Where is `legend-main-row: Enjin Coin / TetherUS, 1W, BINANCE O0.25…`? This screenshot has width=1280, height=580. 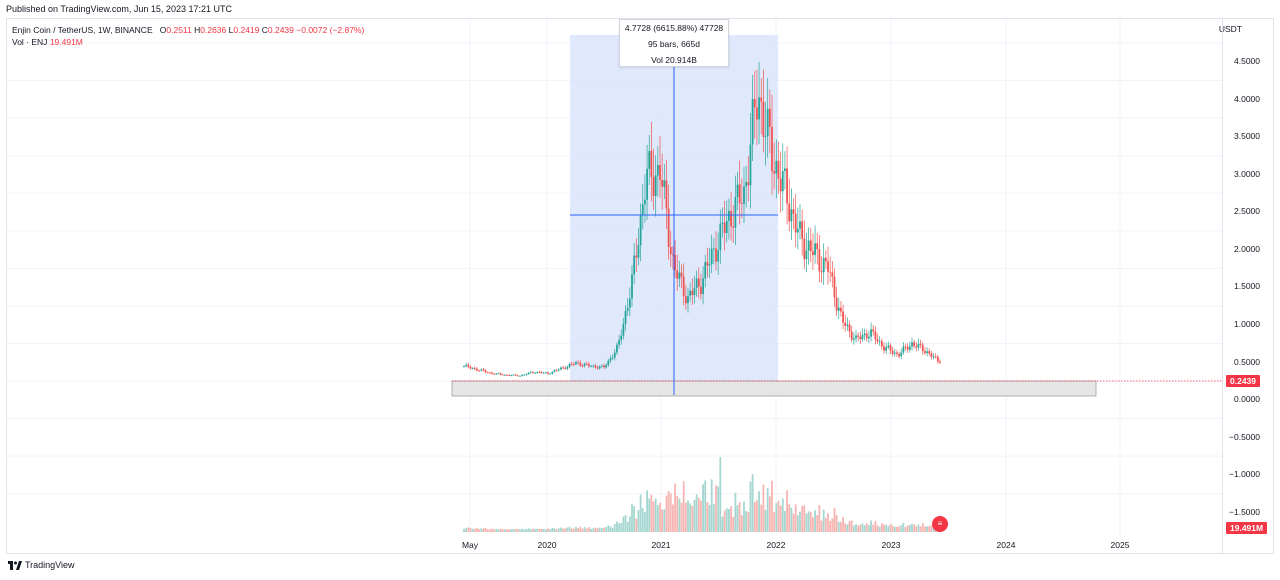
legend-main-row: Enjin Coin / TetherUS, 1W, BINANCE O0.25… is located at coordinates (188, 30).